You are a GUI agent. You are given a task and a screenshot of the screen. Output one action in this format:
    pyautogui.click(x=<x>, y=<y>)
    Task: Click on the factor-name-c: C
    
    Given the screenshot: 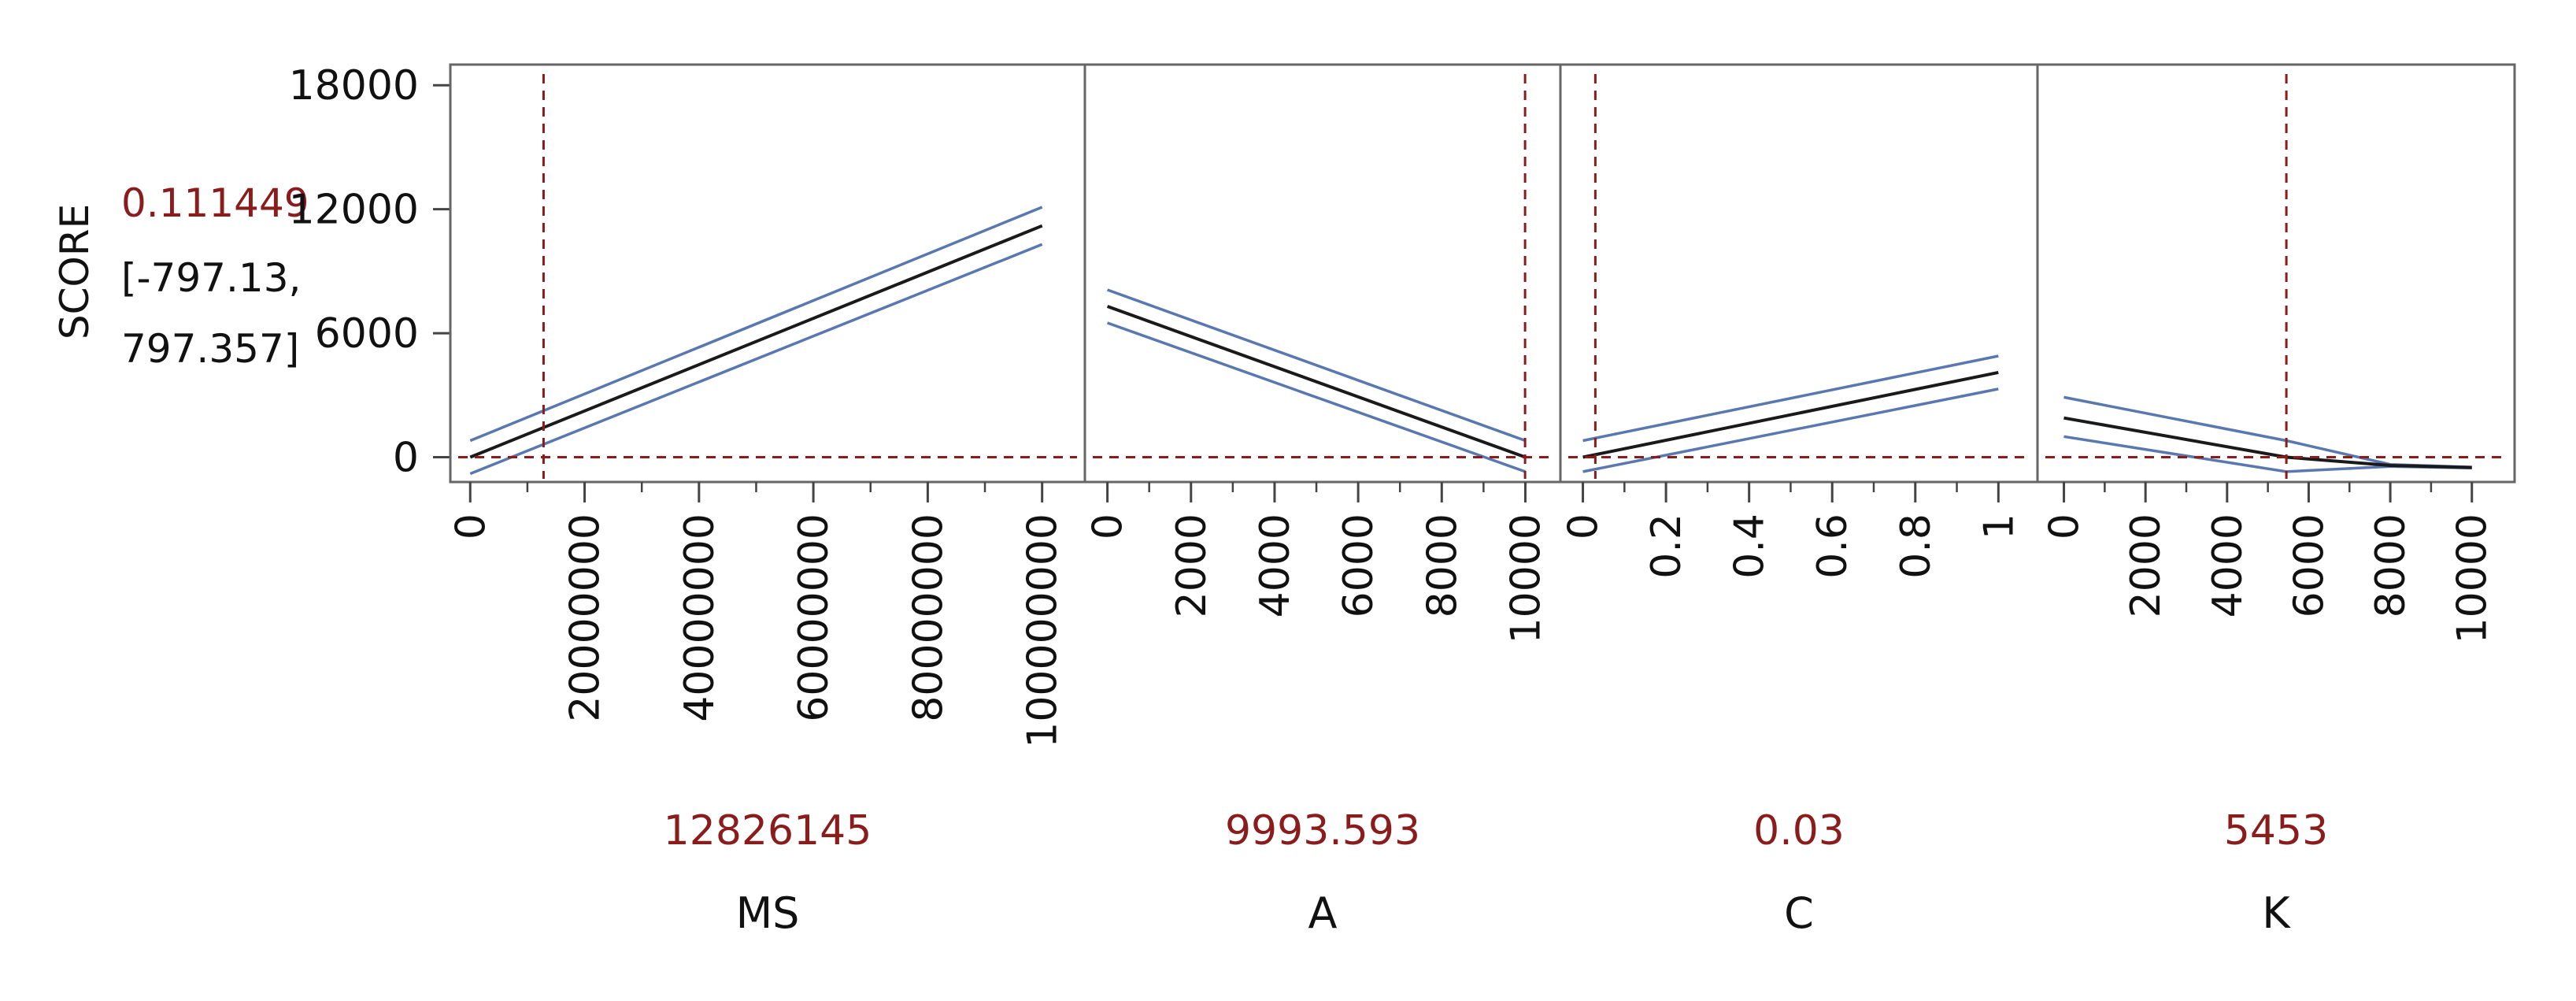 What is the action you would take?
    pyautogui.click(x=1799, y=913)
    